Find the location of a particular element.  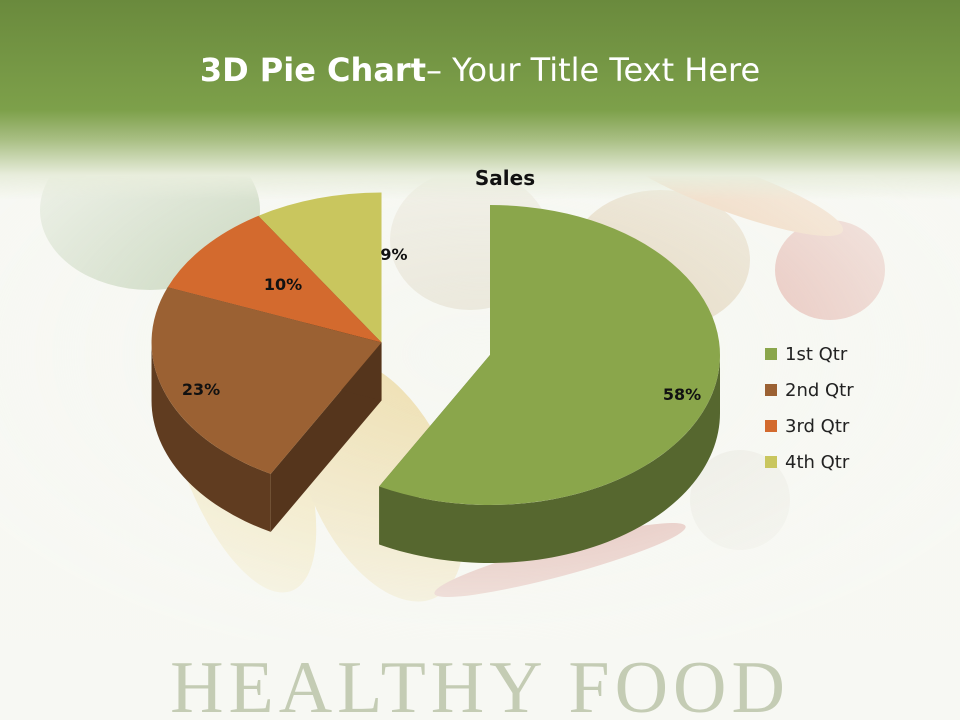

legend-swatch-4th-qtr is located at coordinates (771, 462).